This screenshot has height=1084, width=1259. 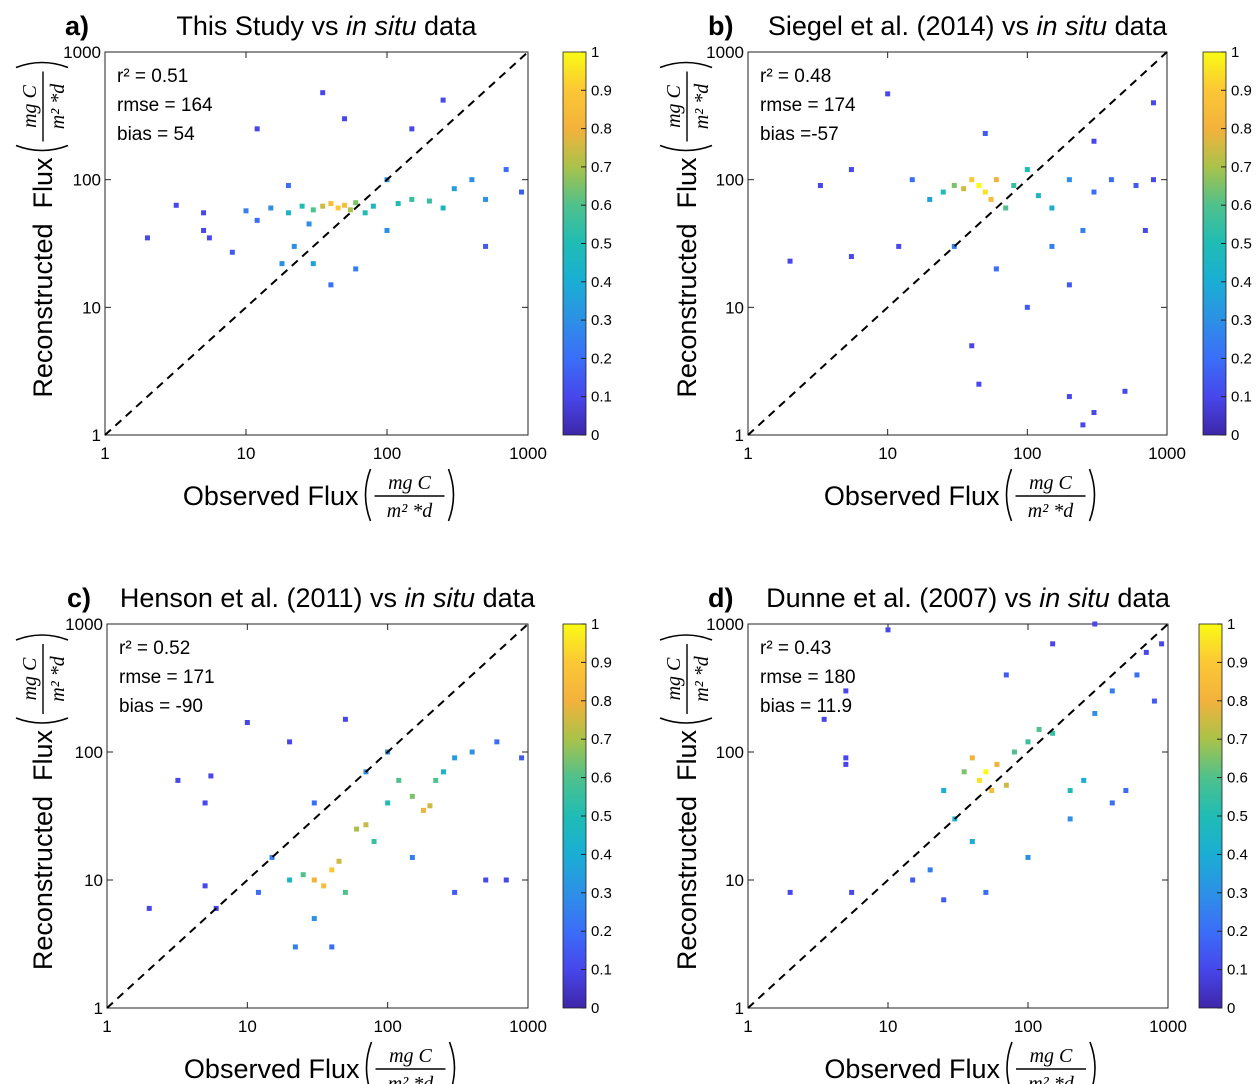 What do you see at coordinates (326, 26) in the screenshot?
I see `chart-title: This Study vs in situ data` at bounding box center [326, 26].